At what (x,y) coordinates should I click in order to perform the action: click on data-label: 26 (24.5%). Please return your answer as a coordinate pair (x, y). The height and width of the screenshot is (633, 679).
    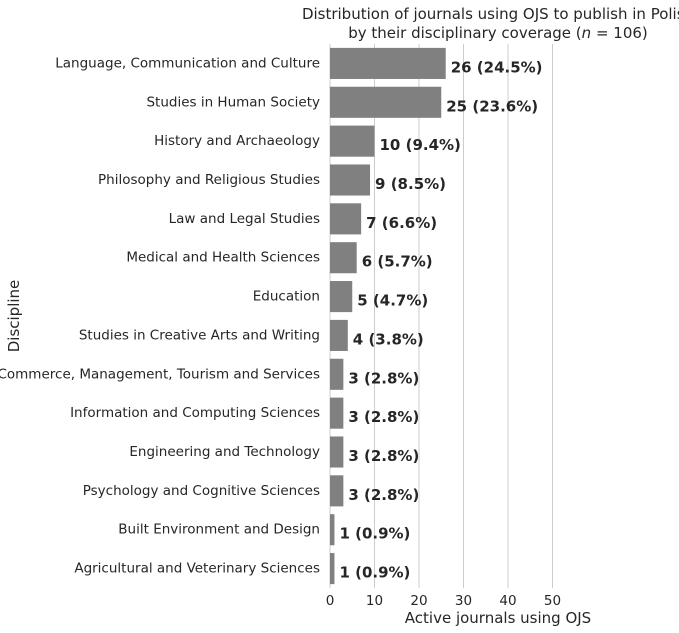
    Looking at the image, I should click on (497, 67).